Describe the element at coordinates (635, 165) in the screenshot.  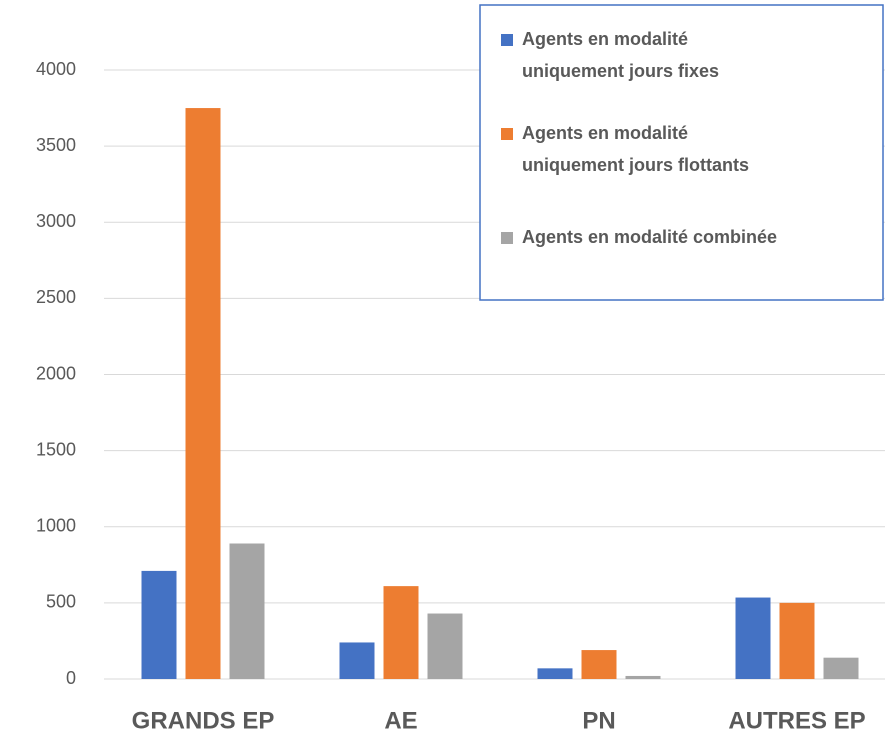
I see `legend-label-line: uniquement jours flottants` at that location.